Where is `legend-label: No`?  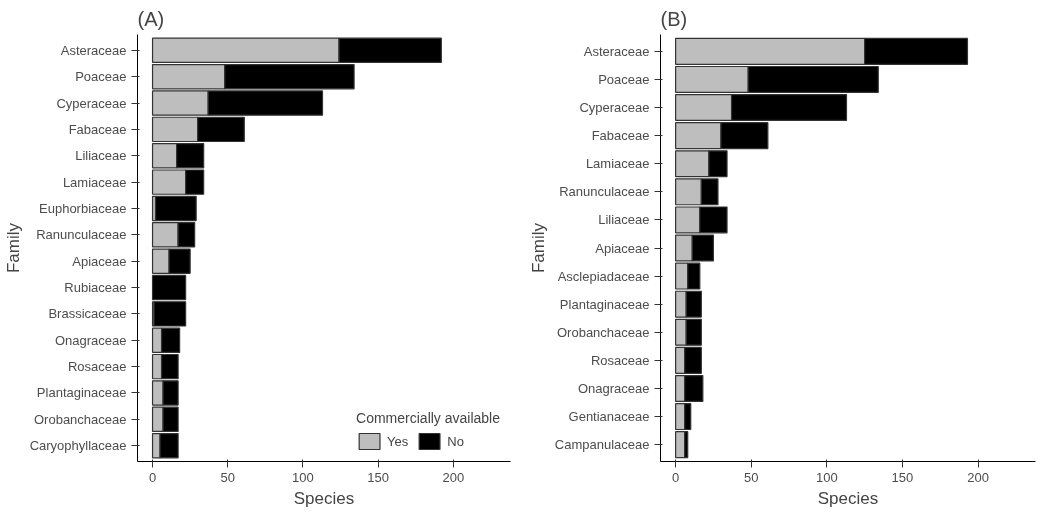 legend-label: No is located at coordinates (456, 441).